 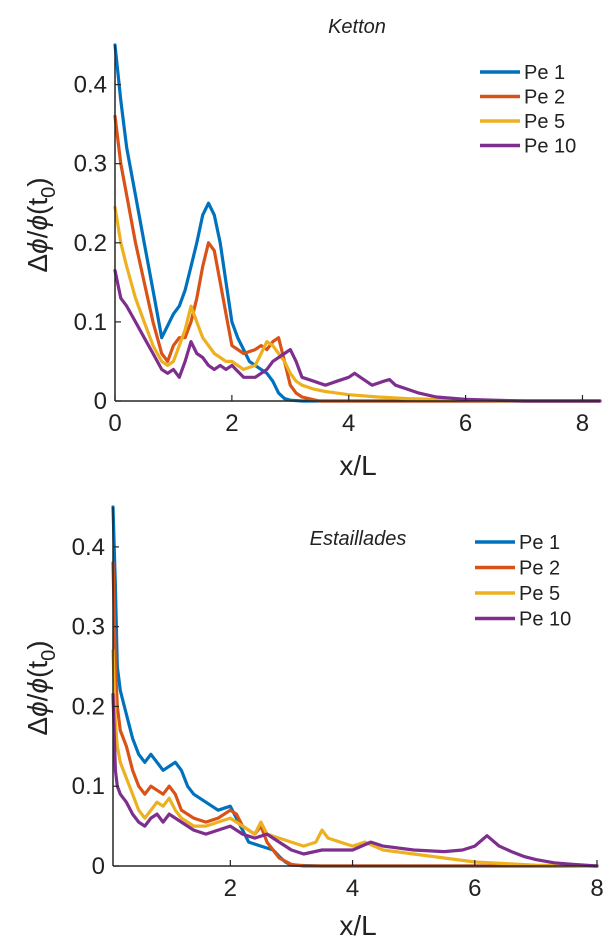 I want to click on x-tick-label: 0, so click(x=114, y=423).